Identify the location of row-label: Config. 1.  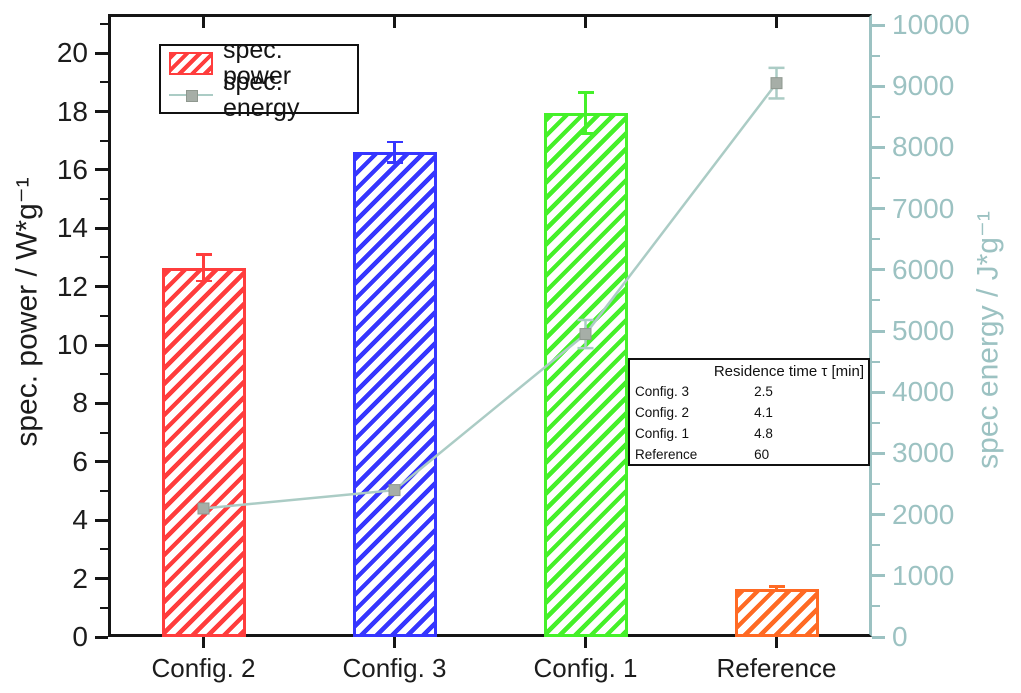
(662, 433).